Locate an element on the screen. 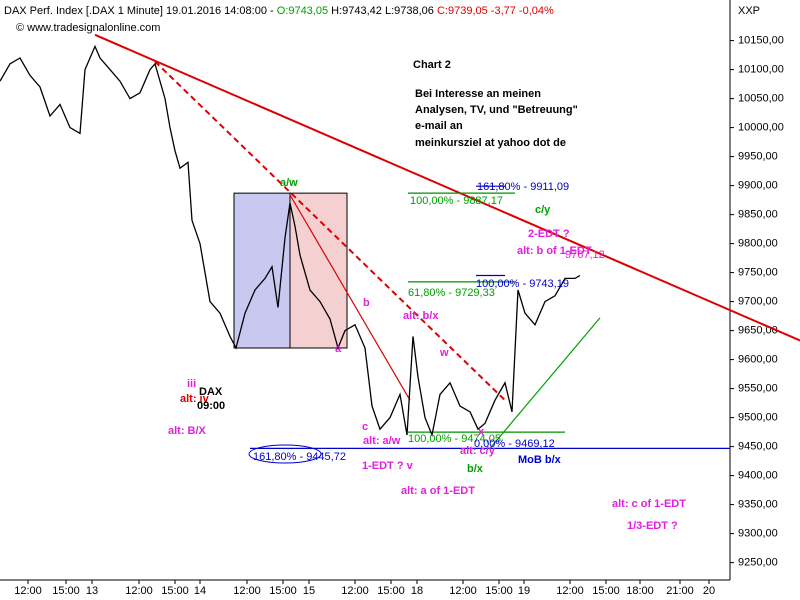  annotation: e-mail an is located at coordinates (439, 126).